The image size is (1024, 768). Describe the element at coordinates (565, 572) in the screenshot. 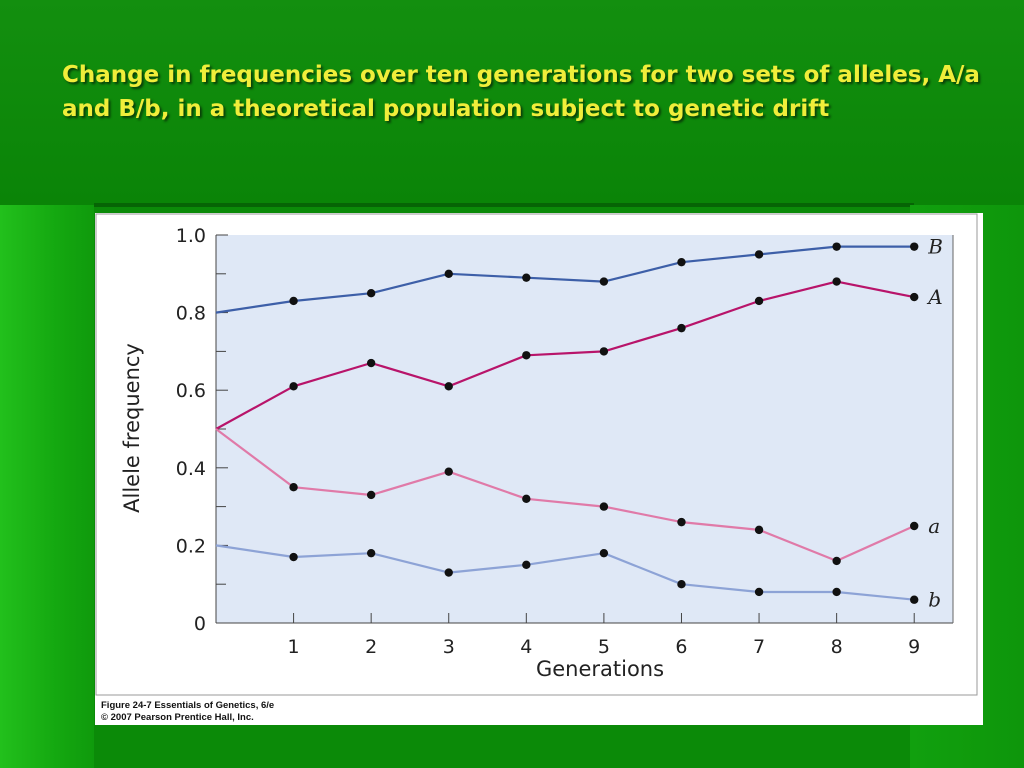

I see `series-line-b` at that location.